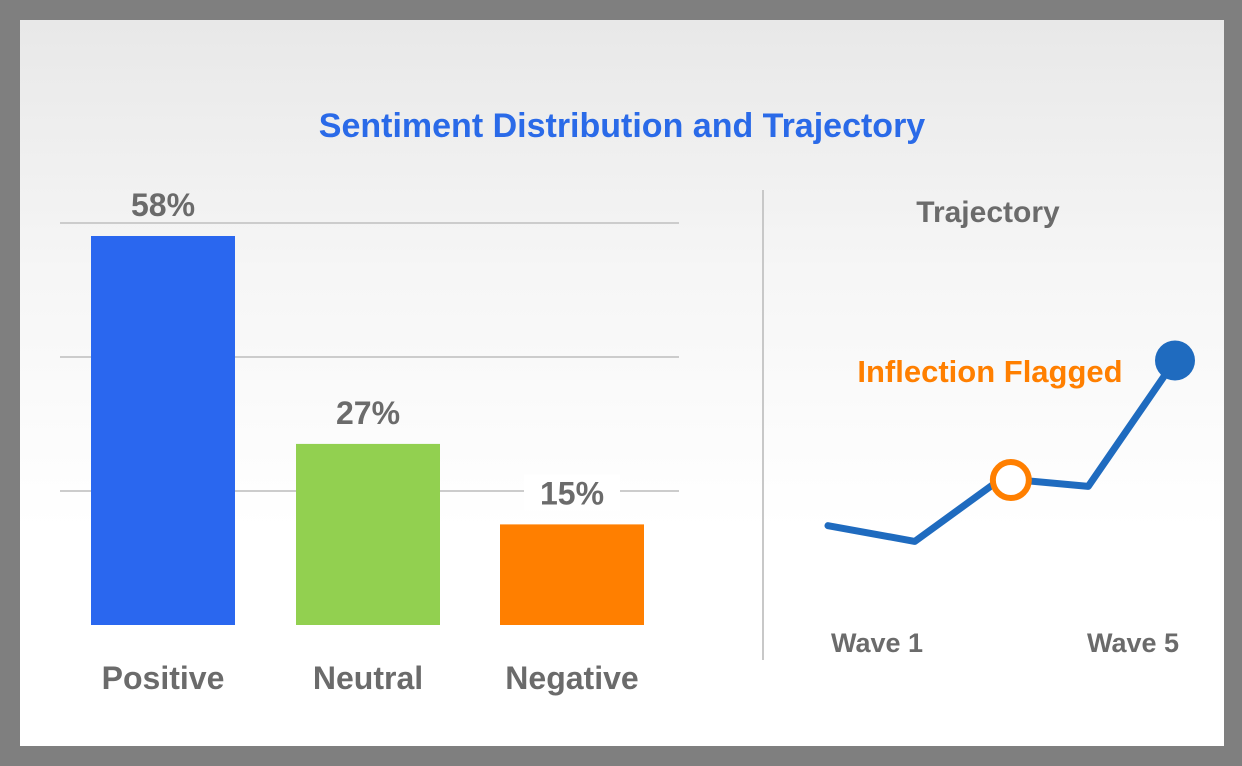 Image resolution: width=1242 pixels, height=766 pixels. I want to click on label-mask, so click(572, 492).